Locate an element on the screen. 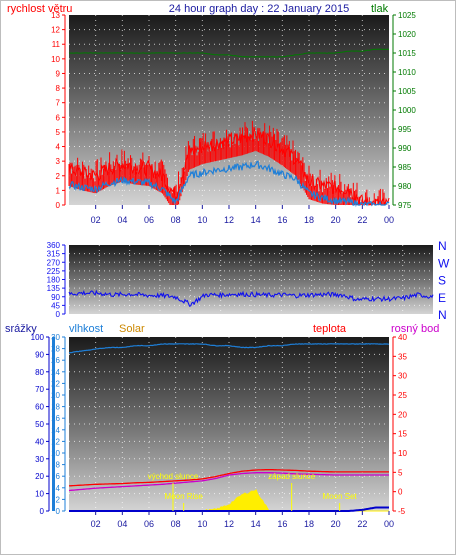 This screenshot has width=456, height=559. humidity-tick-label: 24 is located at coordinates (55, 372).